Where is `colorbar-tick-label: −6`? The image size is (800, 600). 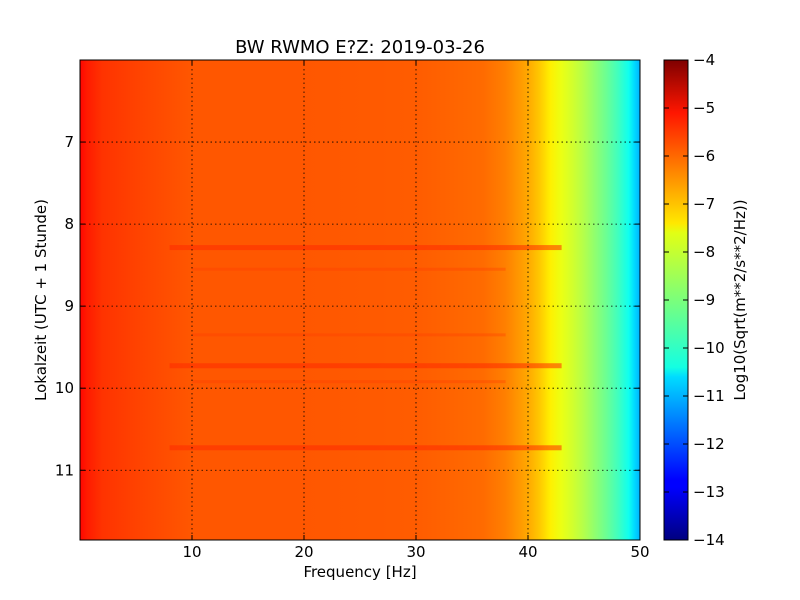
colorbar-tick-label: −6 is located at coordinates (704, 156).